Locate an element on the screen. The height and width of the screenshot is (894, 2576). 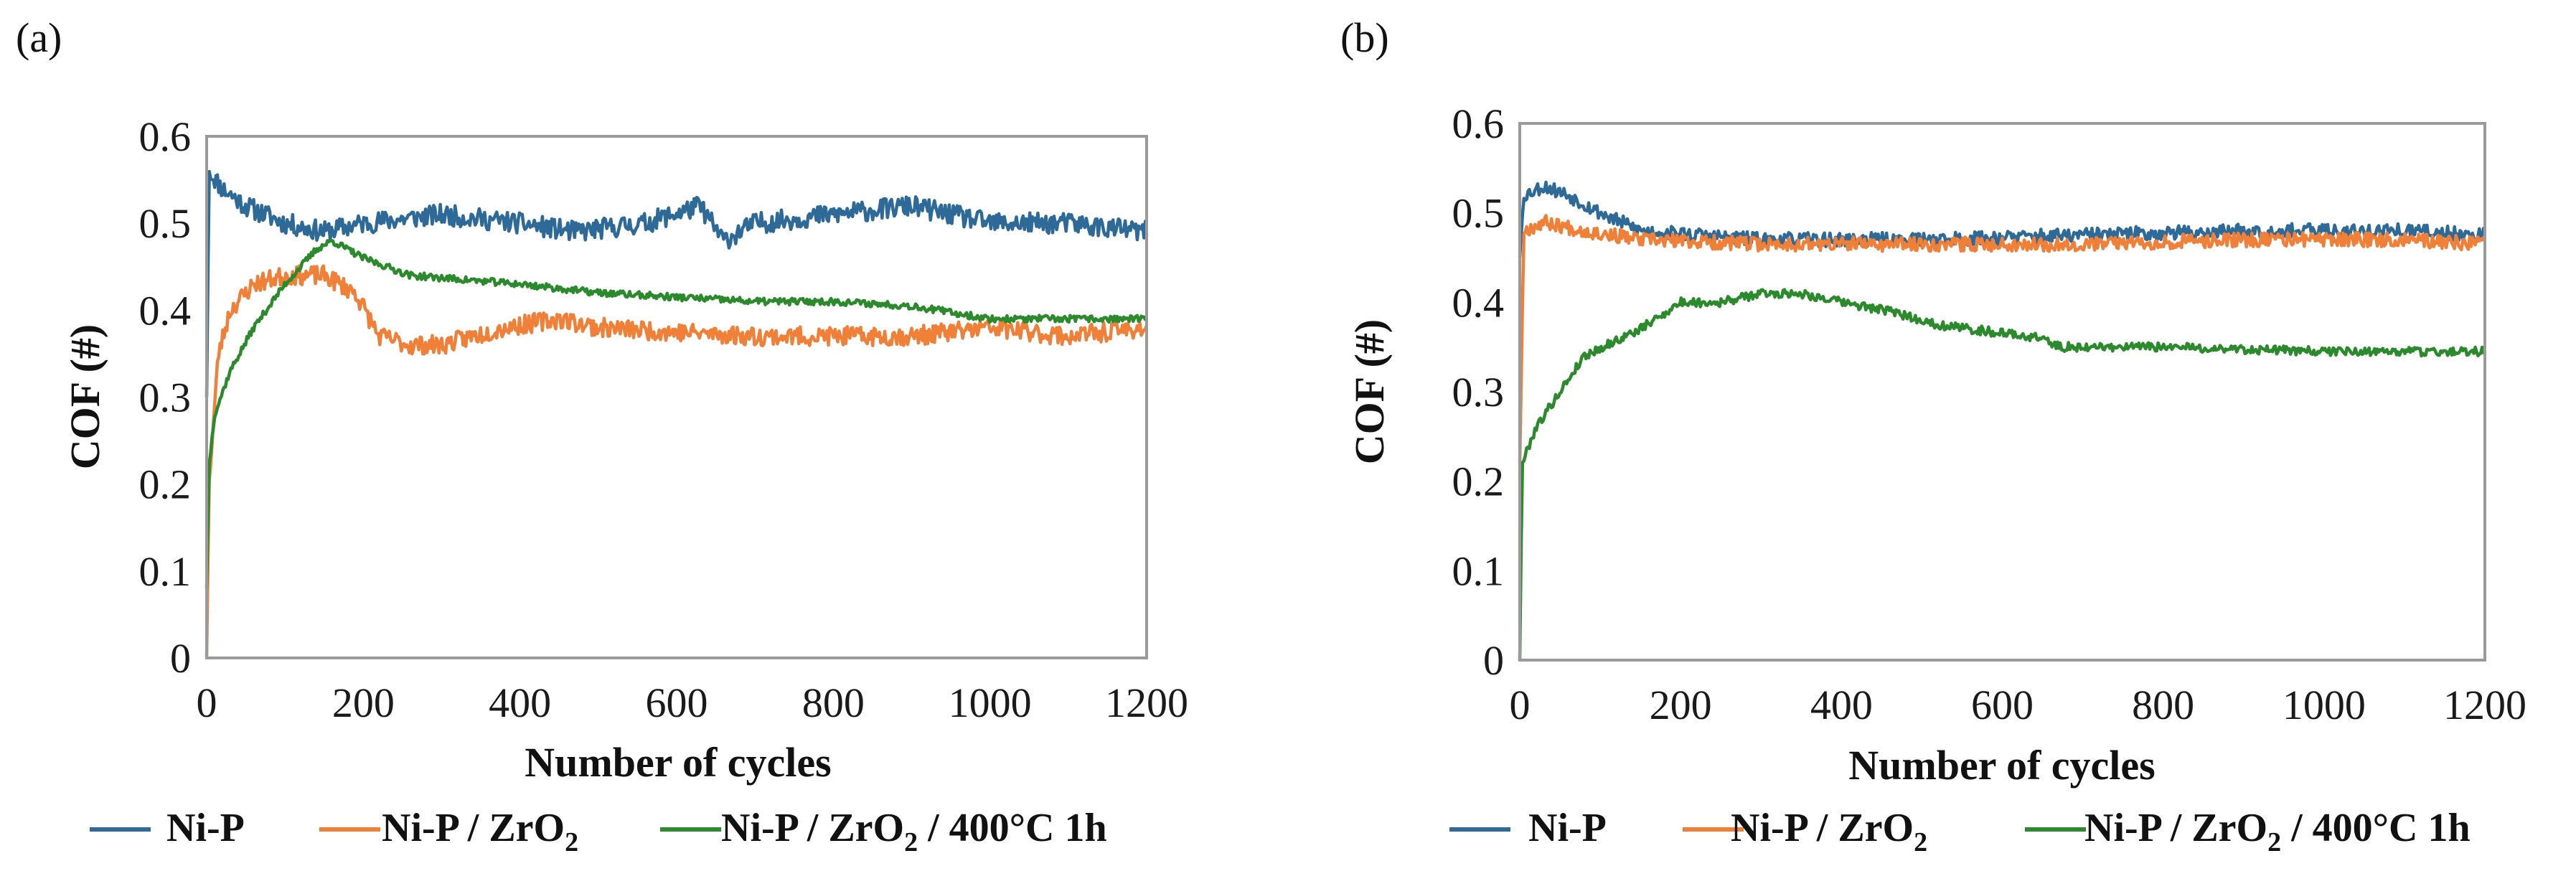
panel-label: (a) is located at coordinates (39, 37).